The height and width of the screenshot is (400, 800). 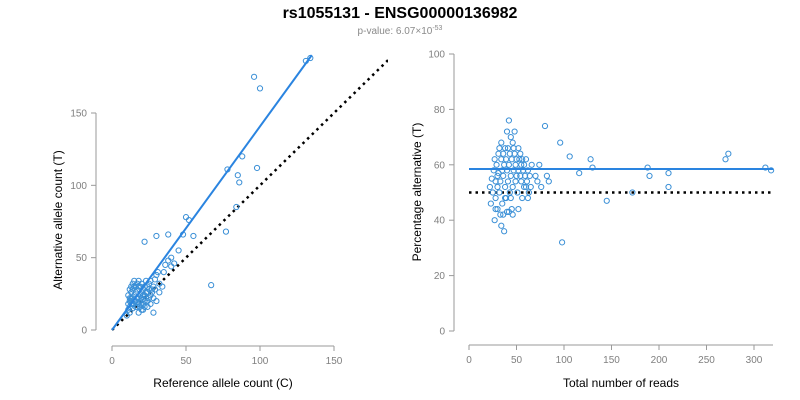 What do you see at coordinates (440, 221) in the screenshot?
I see `y-tick-label: 40` at bounding box center [440, 221].